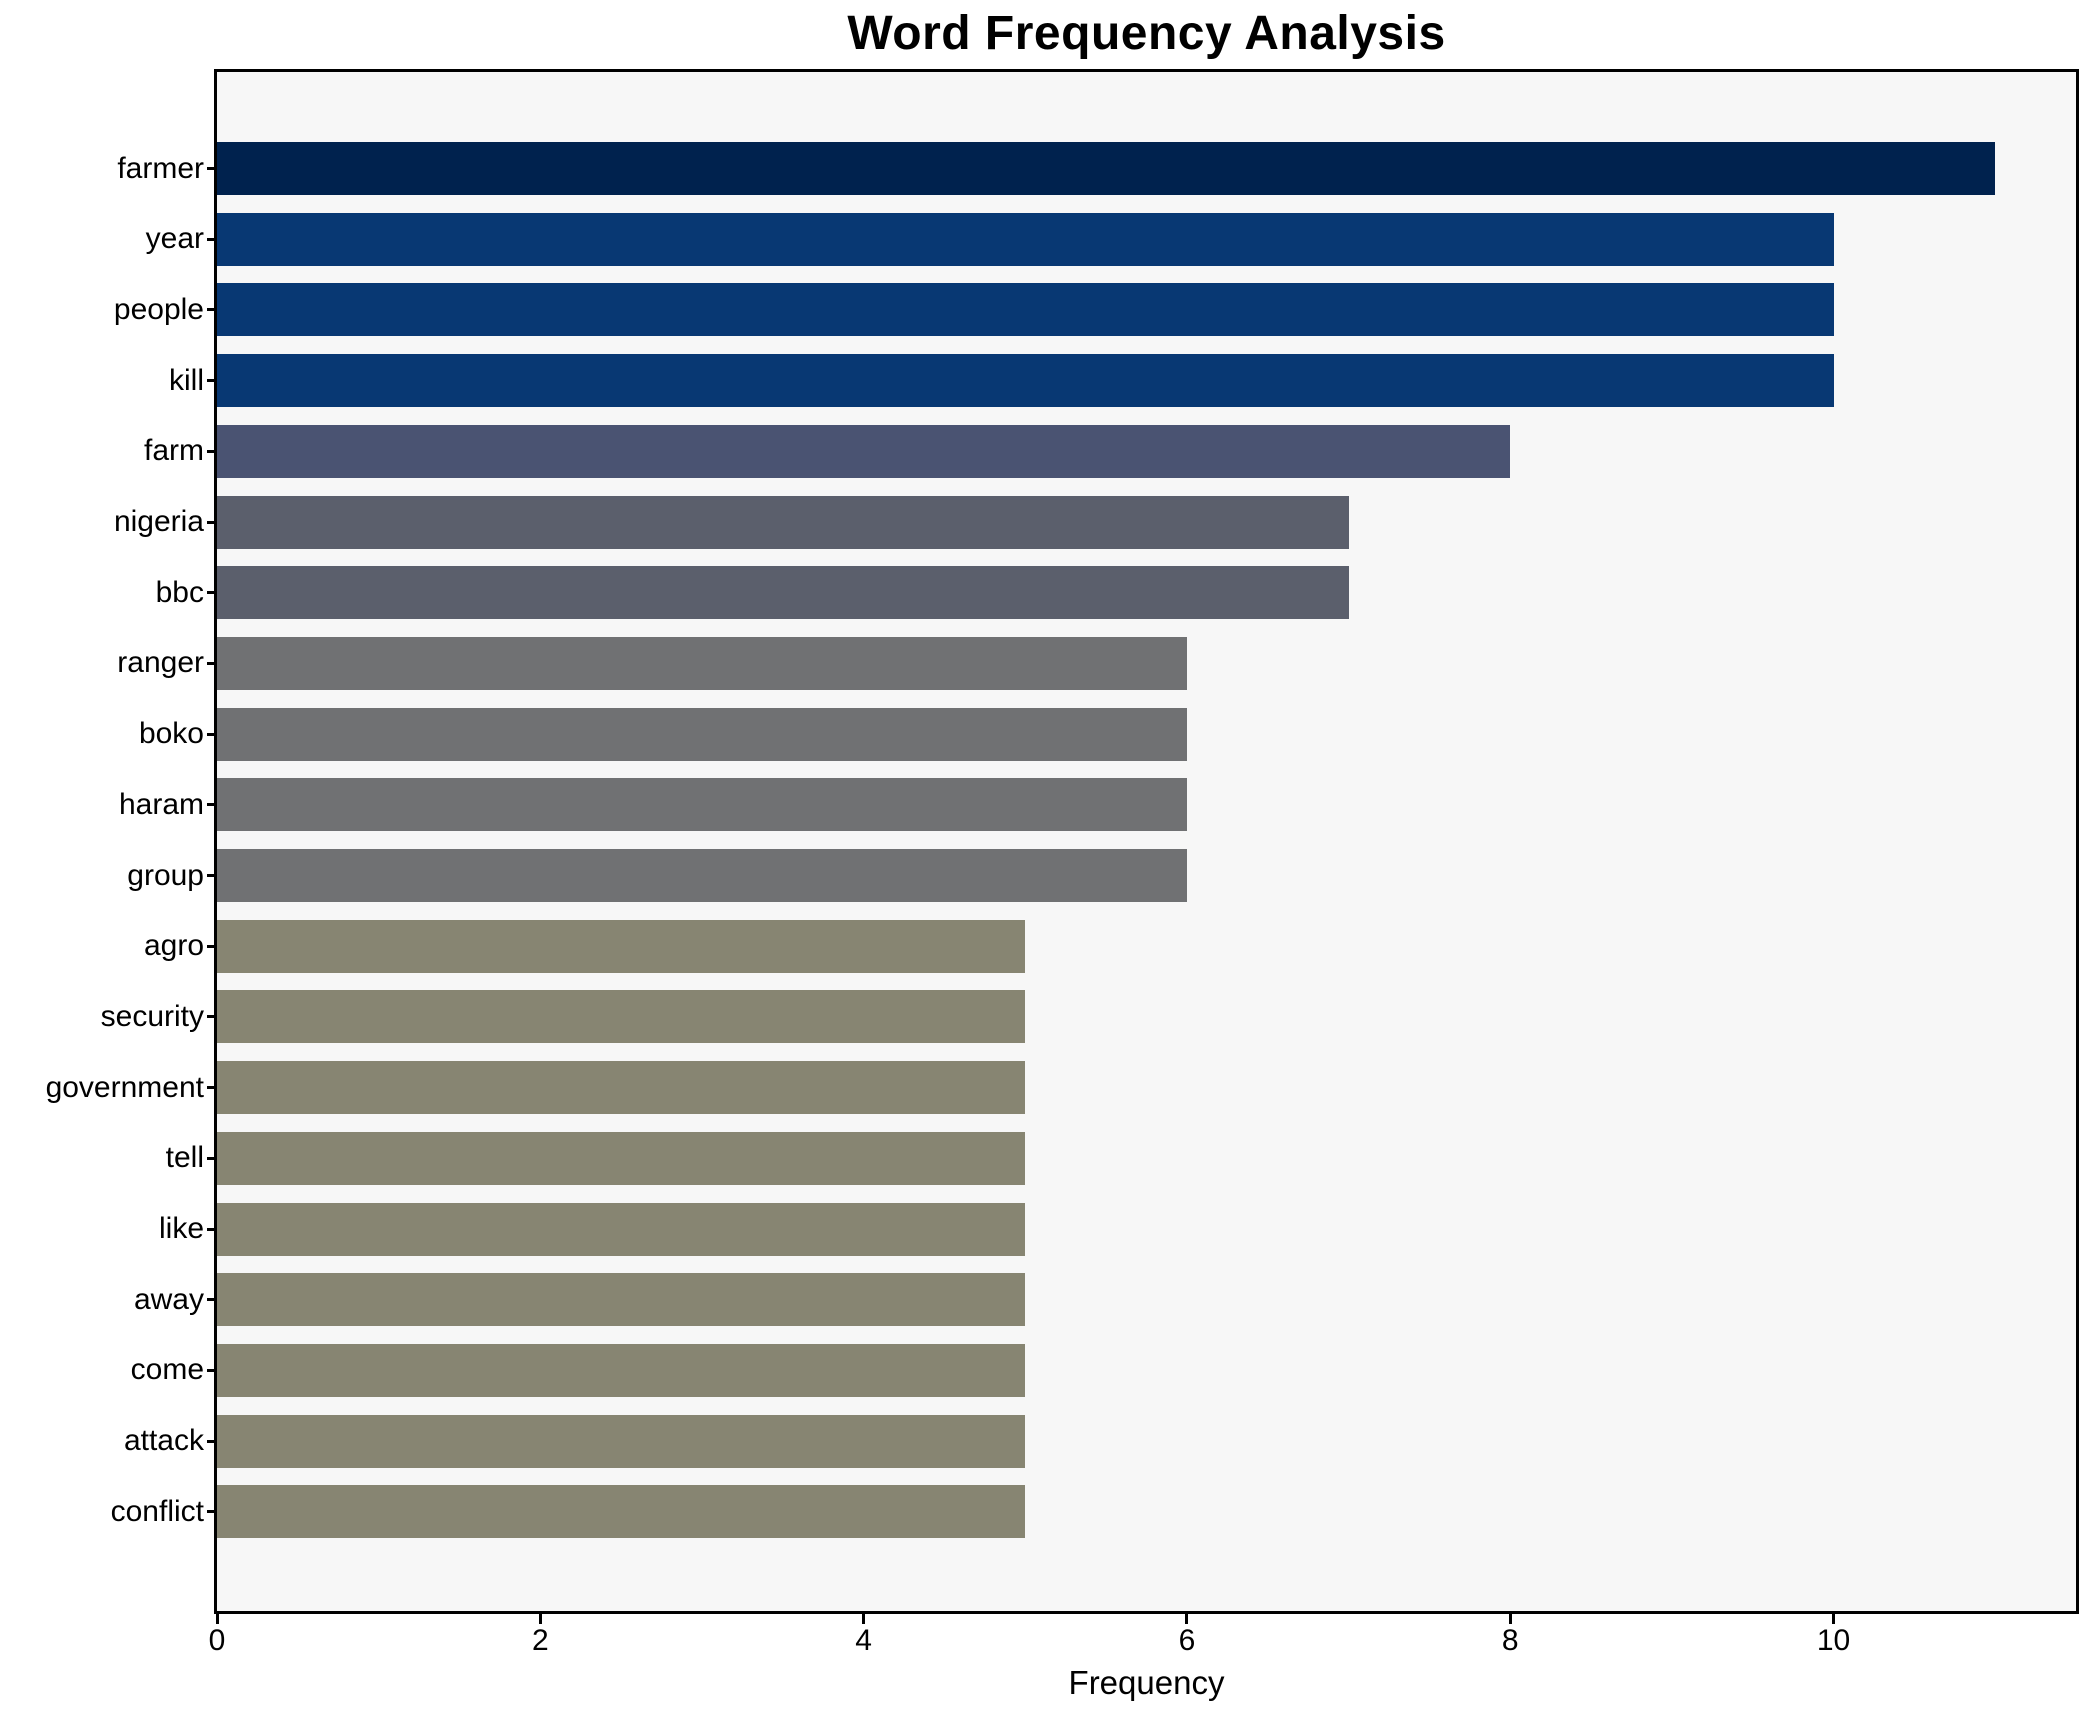 The image size is (2095, 1722). What do you see at coordinates (1187, 1640) in the screenshot?
I see `x-tick-label-6: 6` at bounding box center [1187, 1640].